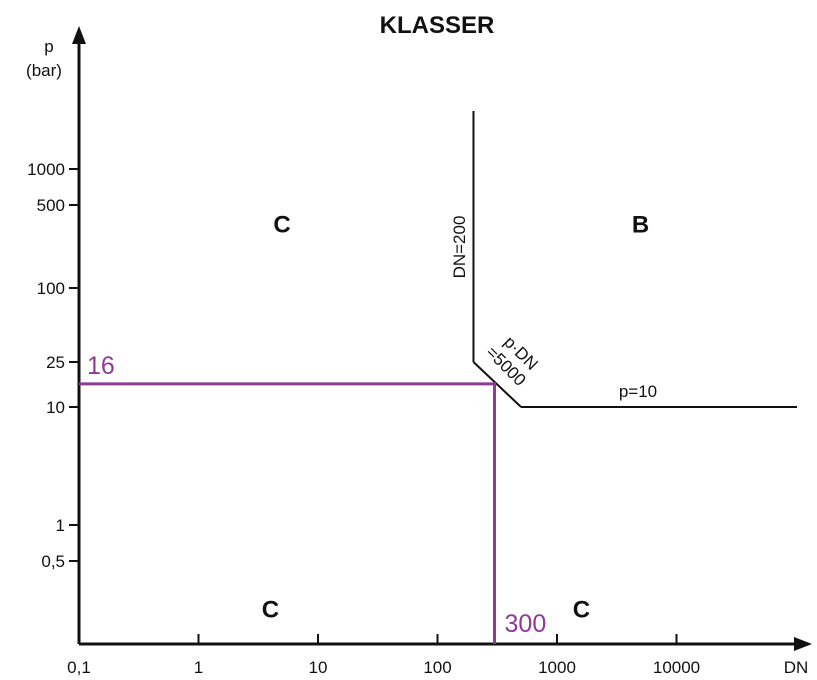 Image resolution: width=817 pixels, height=680 pixels. What do you see at coordinates (198, 667) in the screenshot?
I see `x-tick-label: 1` at bounding box center [198, 667].